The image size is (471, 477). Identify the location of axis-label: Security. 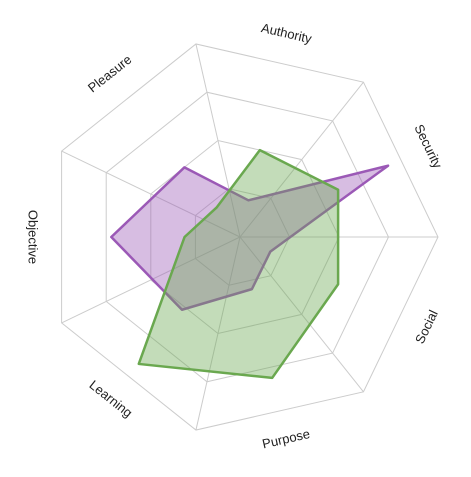
(428, 146).